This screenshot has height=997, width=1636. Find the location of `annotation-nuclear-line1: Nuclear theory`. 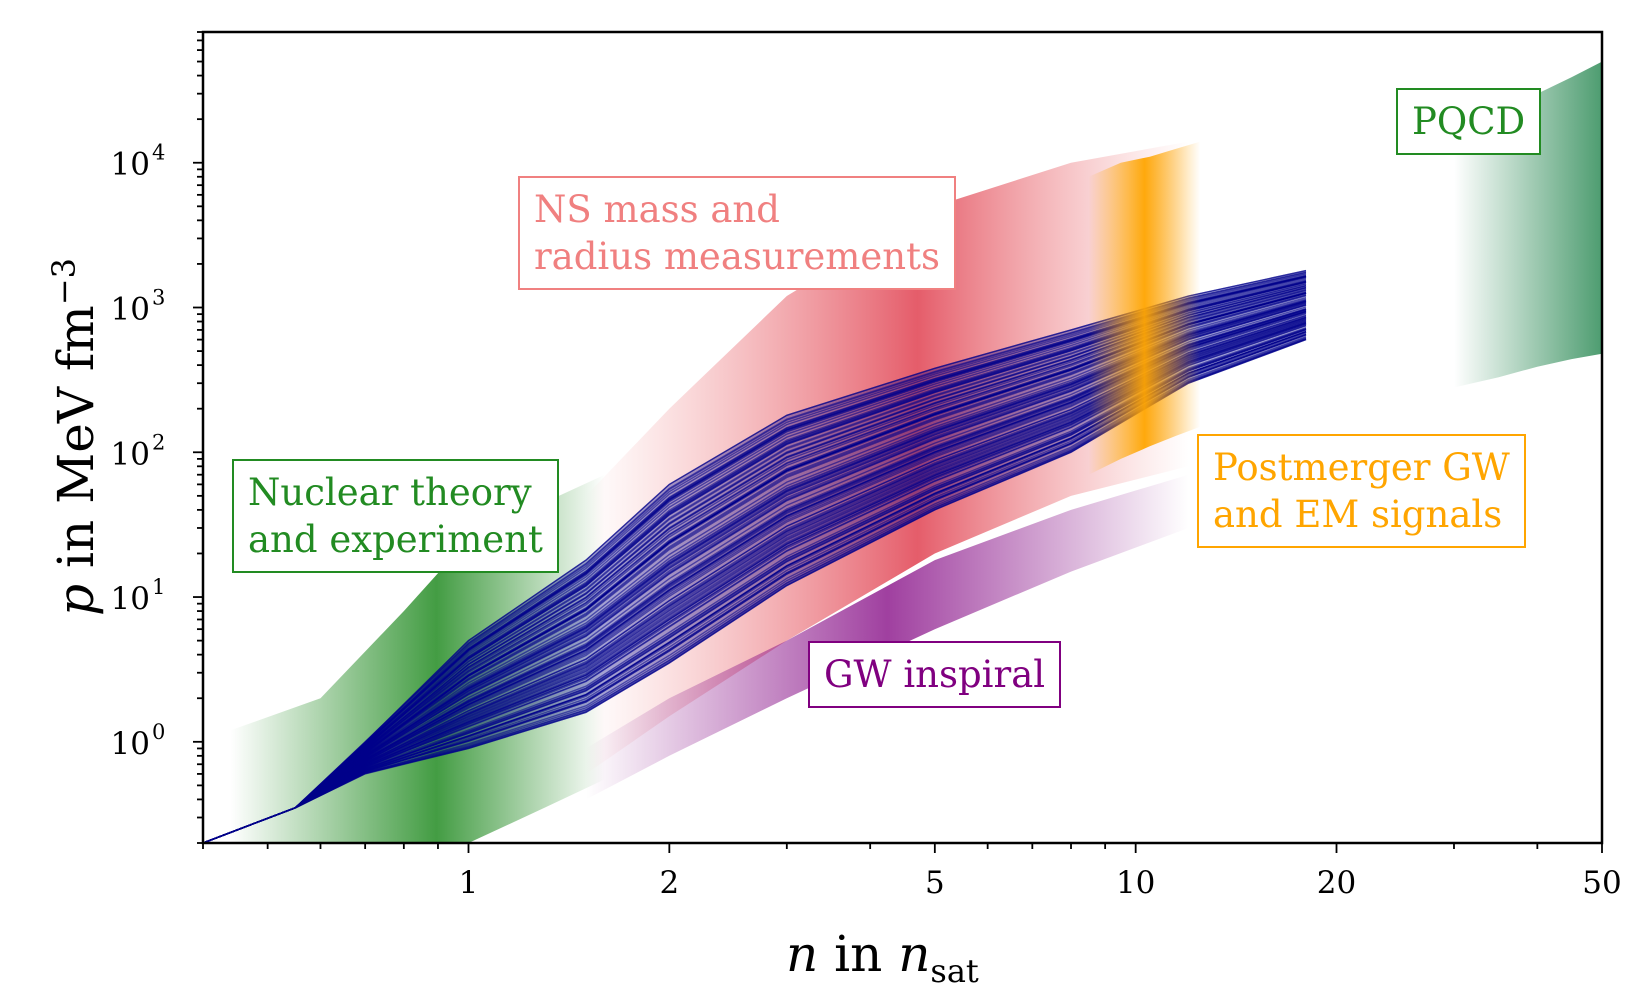

annotation-nuclear-line1: Nuclear theory is located at coordinates (390, 492).